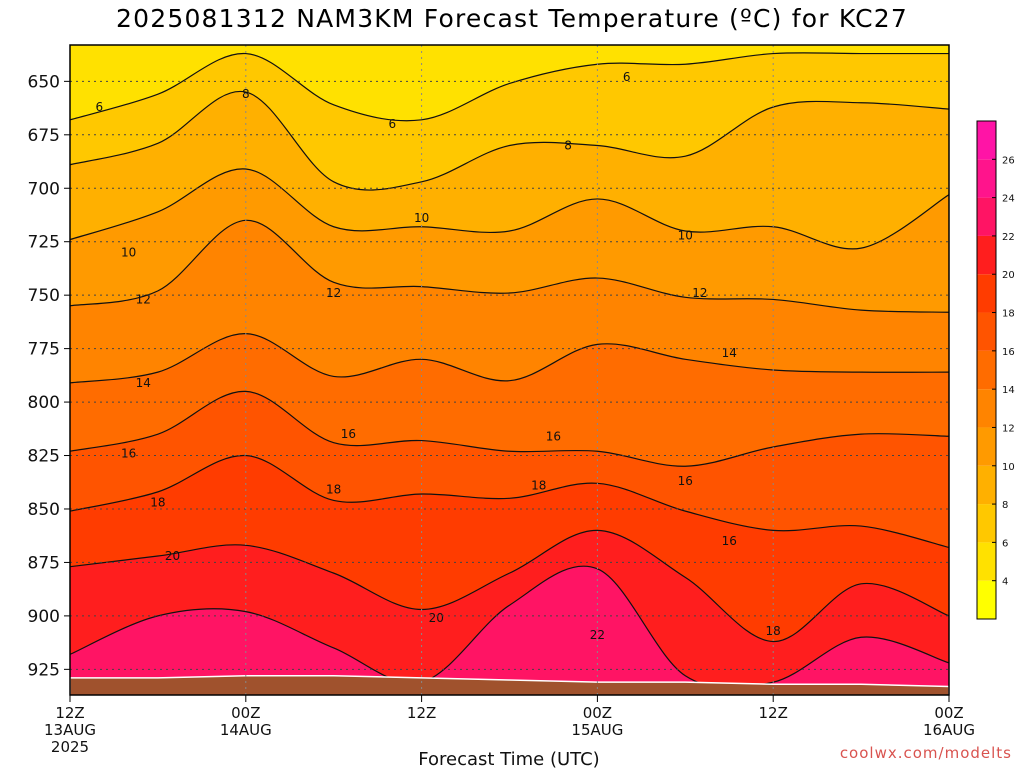  I want to click on colorbar-tick-label: 4, so click(1005, 582).